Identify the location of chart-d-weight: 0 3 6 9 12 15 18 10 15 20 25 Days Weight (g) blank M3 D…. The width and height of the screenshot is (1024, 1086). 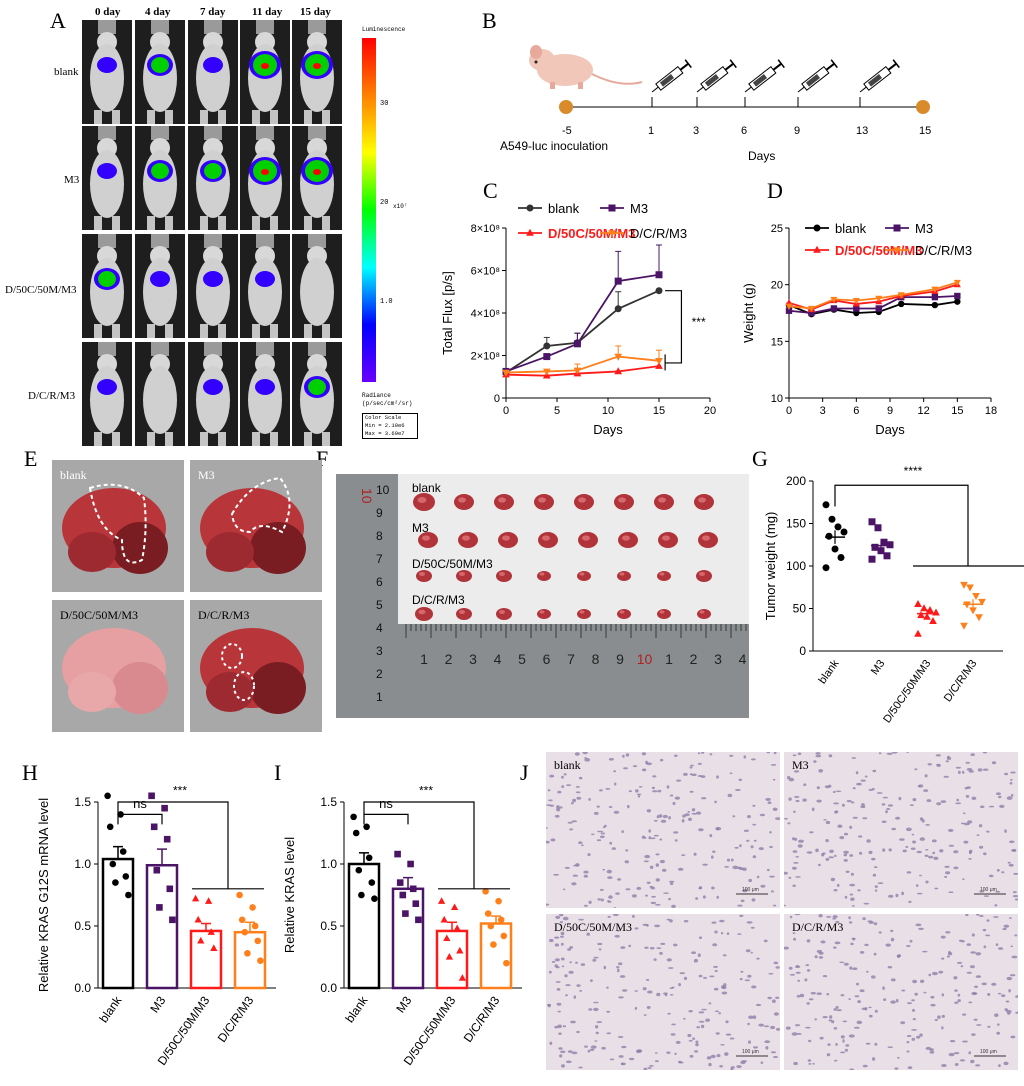
(869, 329).